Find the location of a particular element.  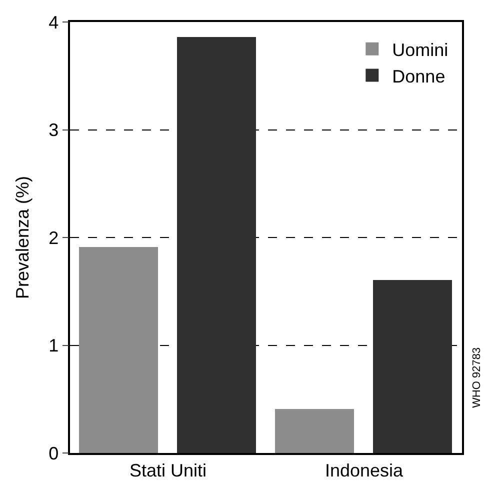

y-tick-label: 0 is located at coordinates (53, 453).